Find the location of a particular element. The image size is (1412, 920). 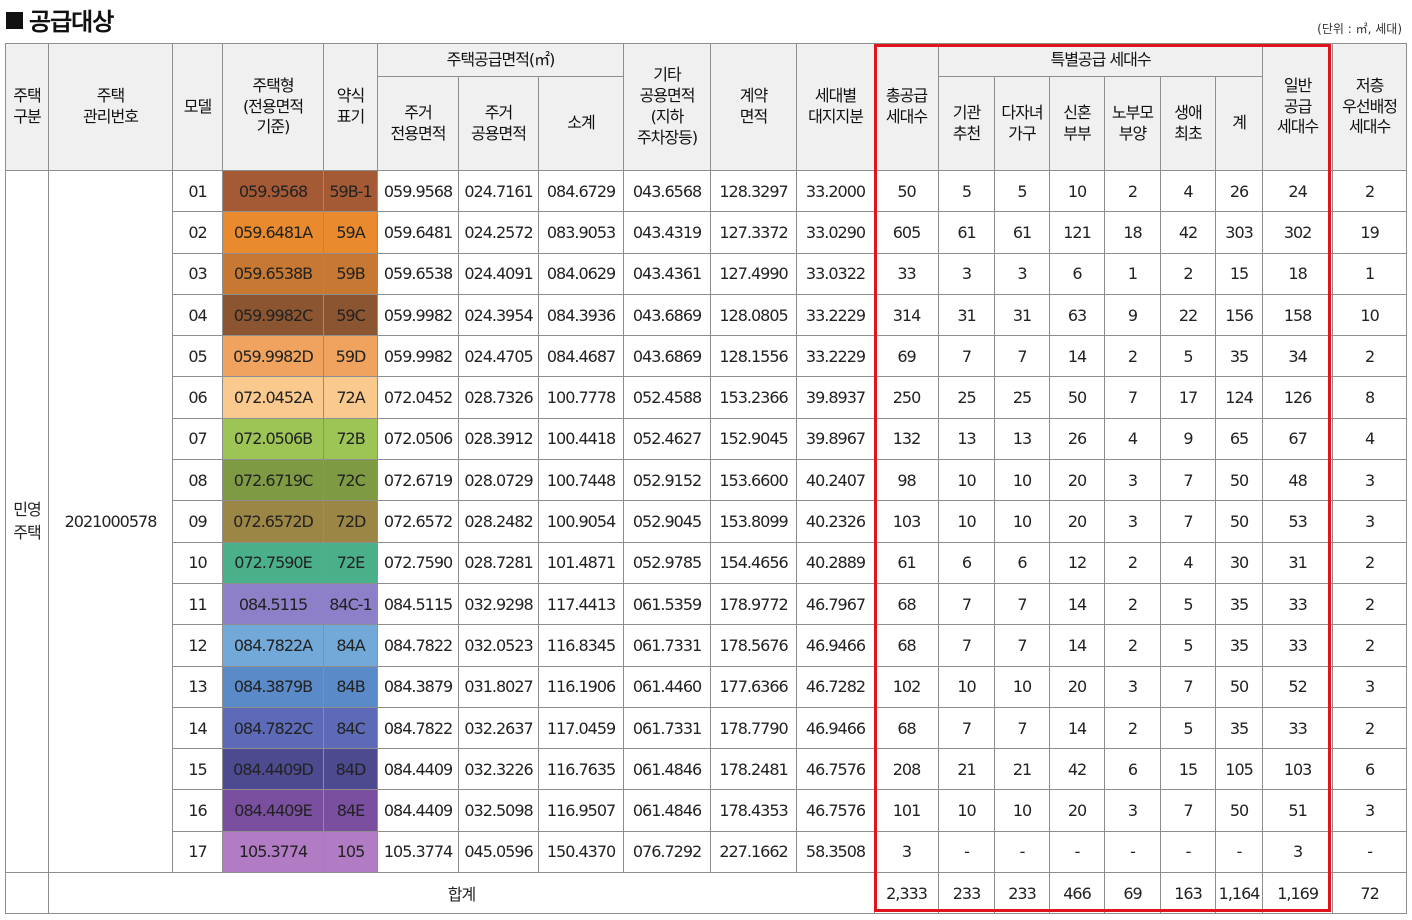

general-supply-cell: 48 is located at coordinates (1298, 480).